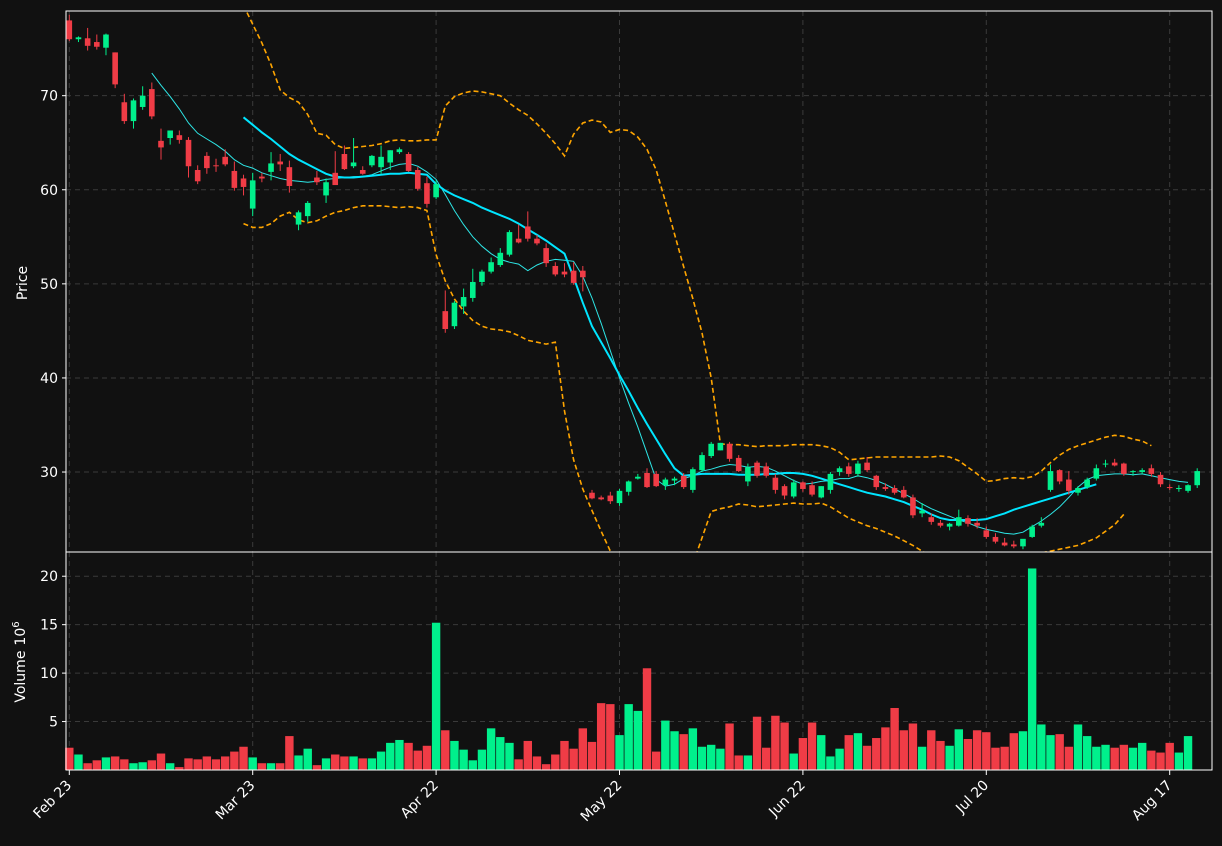  Describe the element at coordinates (972, 798) in the screenshot. I see `x-tick-label: Jul 20` at that location.